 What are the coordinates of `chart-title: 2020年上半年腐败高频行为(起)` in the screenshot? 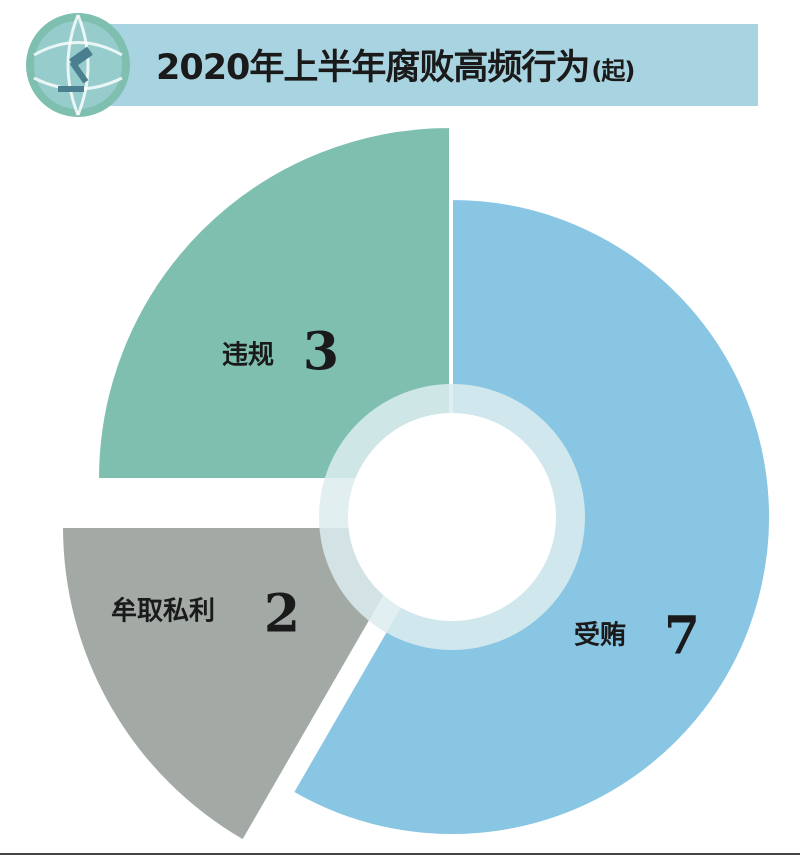 It's located at (395, 68).